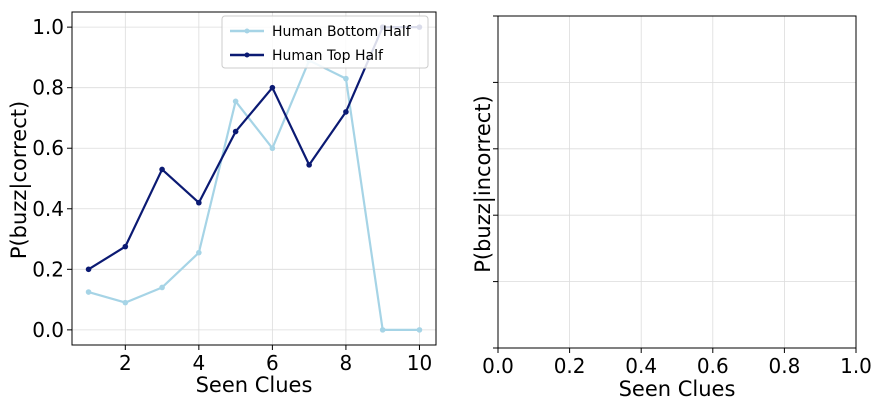  I want to click on right-x-tick-label: 0.8, so click(784, 366).